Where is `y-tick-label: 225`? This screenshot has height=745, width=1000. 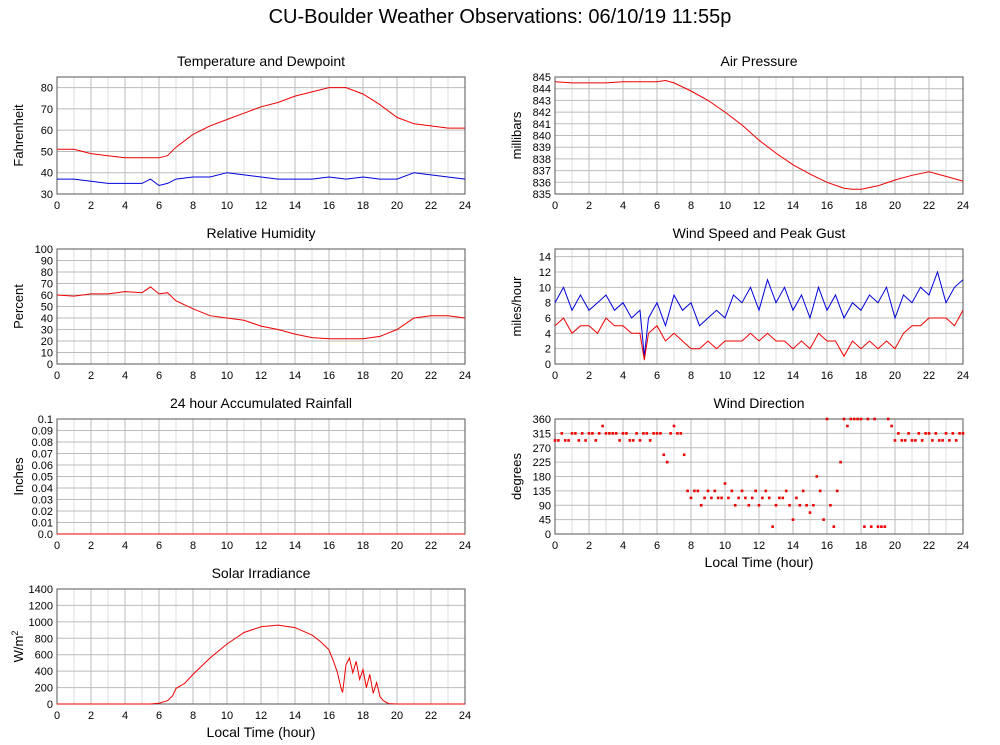 y-tick-label: 225 is located at coordinates (542, 463).